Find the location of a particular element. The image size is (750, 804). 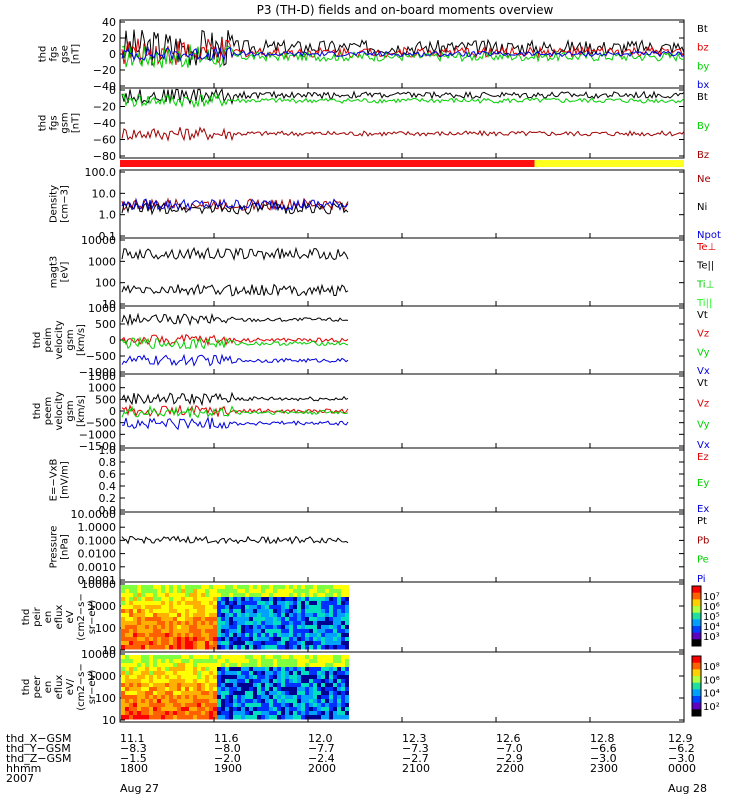

y-axis-label-line: gsm is located at coordinates (70, 339).